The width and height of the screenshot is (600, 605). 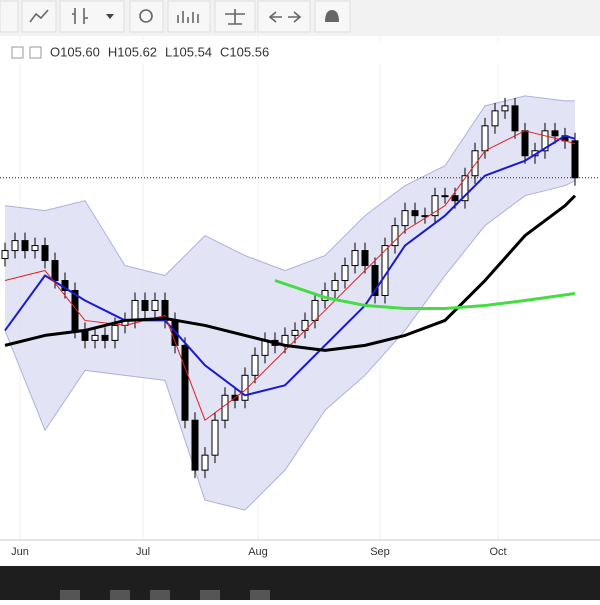 What do you see at coordinates (143, 552) in the screenshot?
I see `x-tick-label: Jul` at bounding box center [143, 552].